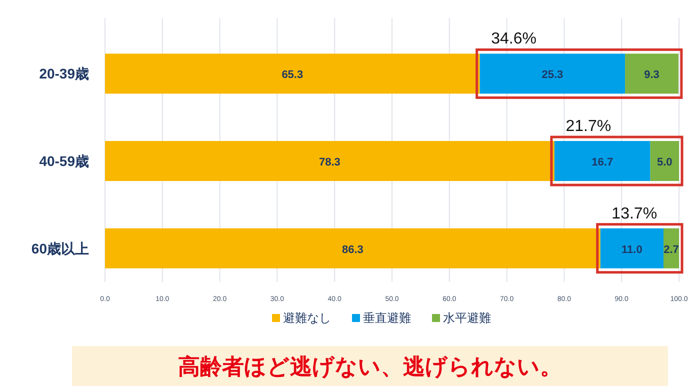 The width and height of the screenshot is (700, 391). What do you see at coordinates (467, 318) in the screenshot?
I see `legend-label: 水平避難` at bounding box center [467, 318].